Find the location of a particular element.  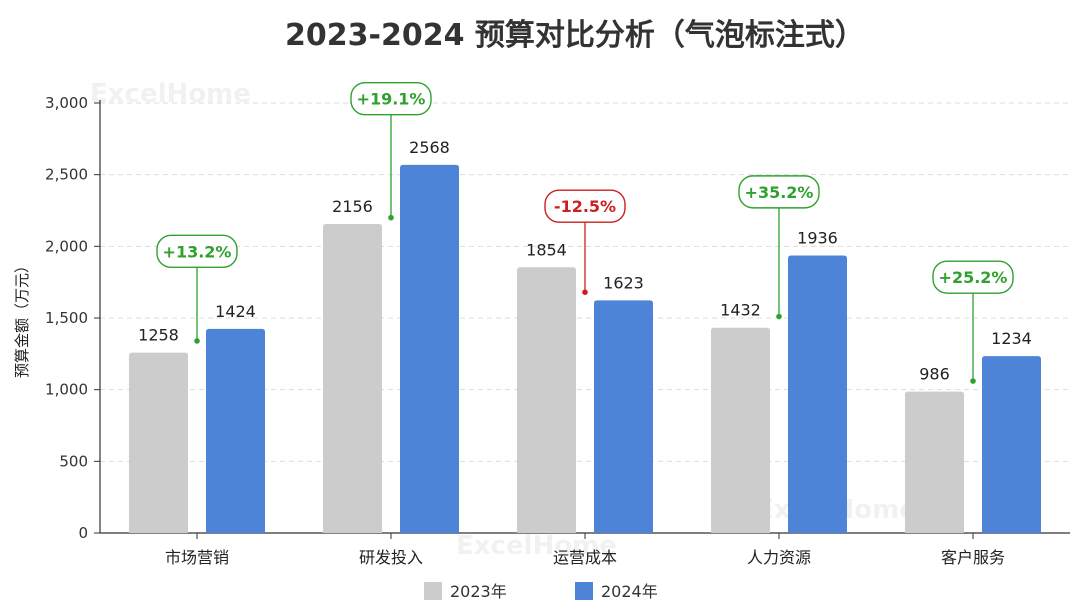

y-axis-label: 预算金额（万元） is located at coordinates (22, 318).